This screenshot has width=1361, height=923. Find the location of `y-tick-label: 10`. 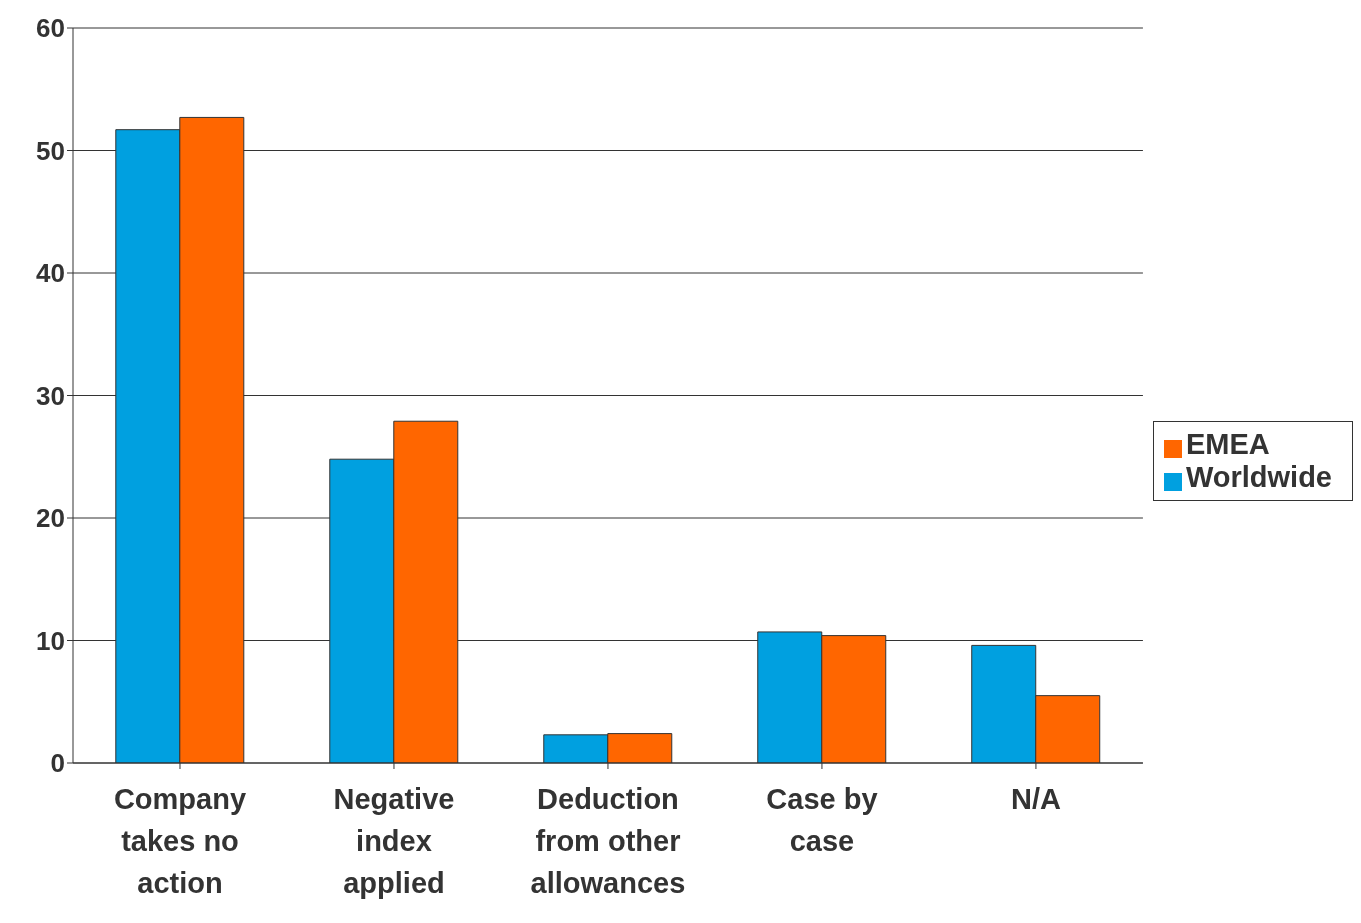

y-tick-label: 10 is located at coordinates (50, 640).